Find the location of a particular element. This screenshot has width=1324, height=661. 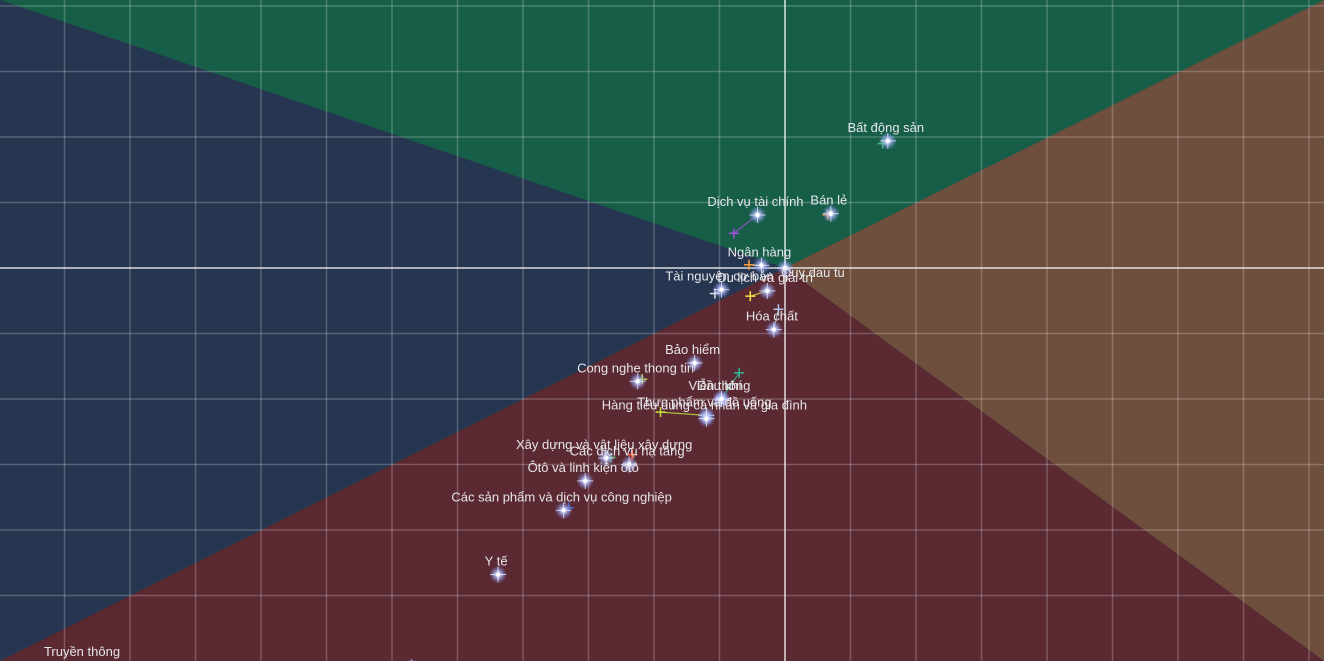

point-label: Tài nguyên cơ bản is located at coordinates (719, 276).